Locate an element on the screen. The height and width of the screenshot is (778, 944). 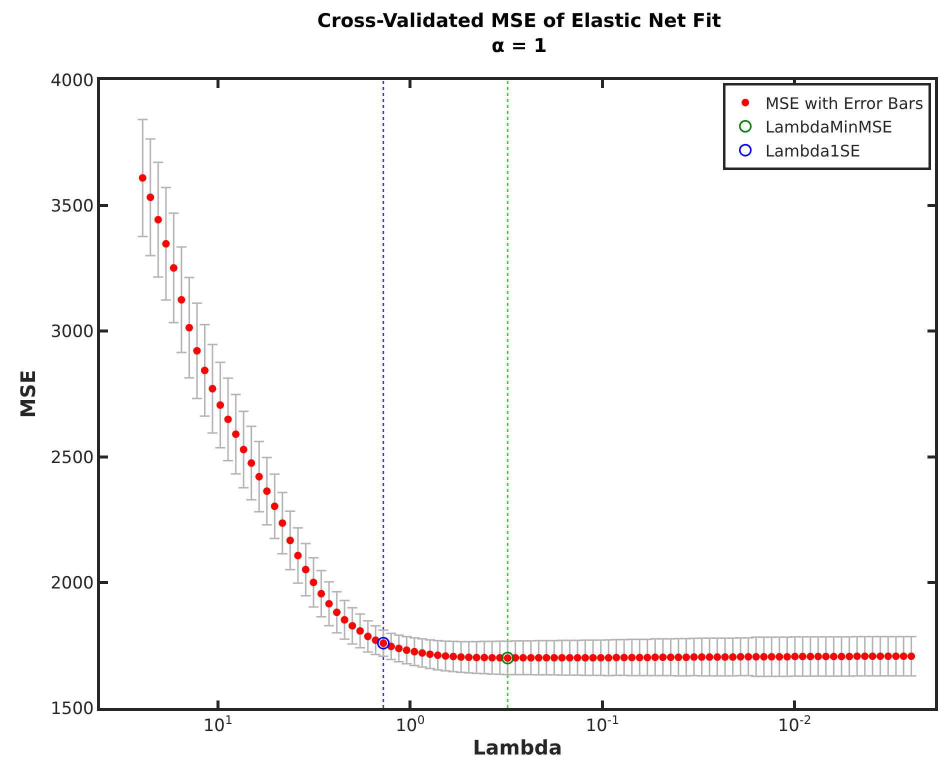
x-tick-label: 10$^{1}$ is located at coordinates (218, 724).